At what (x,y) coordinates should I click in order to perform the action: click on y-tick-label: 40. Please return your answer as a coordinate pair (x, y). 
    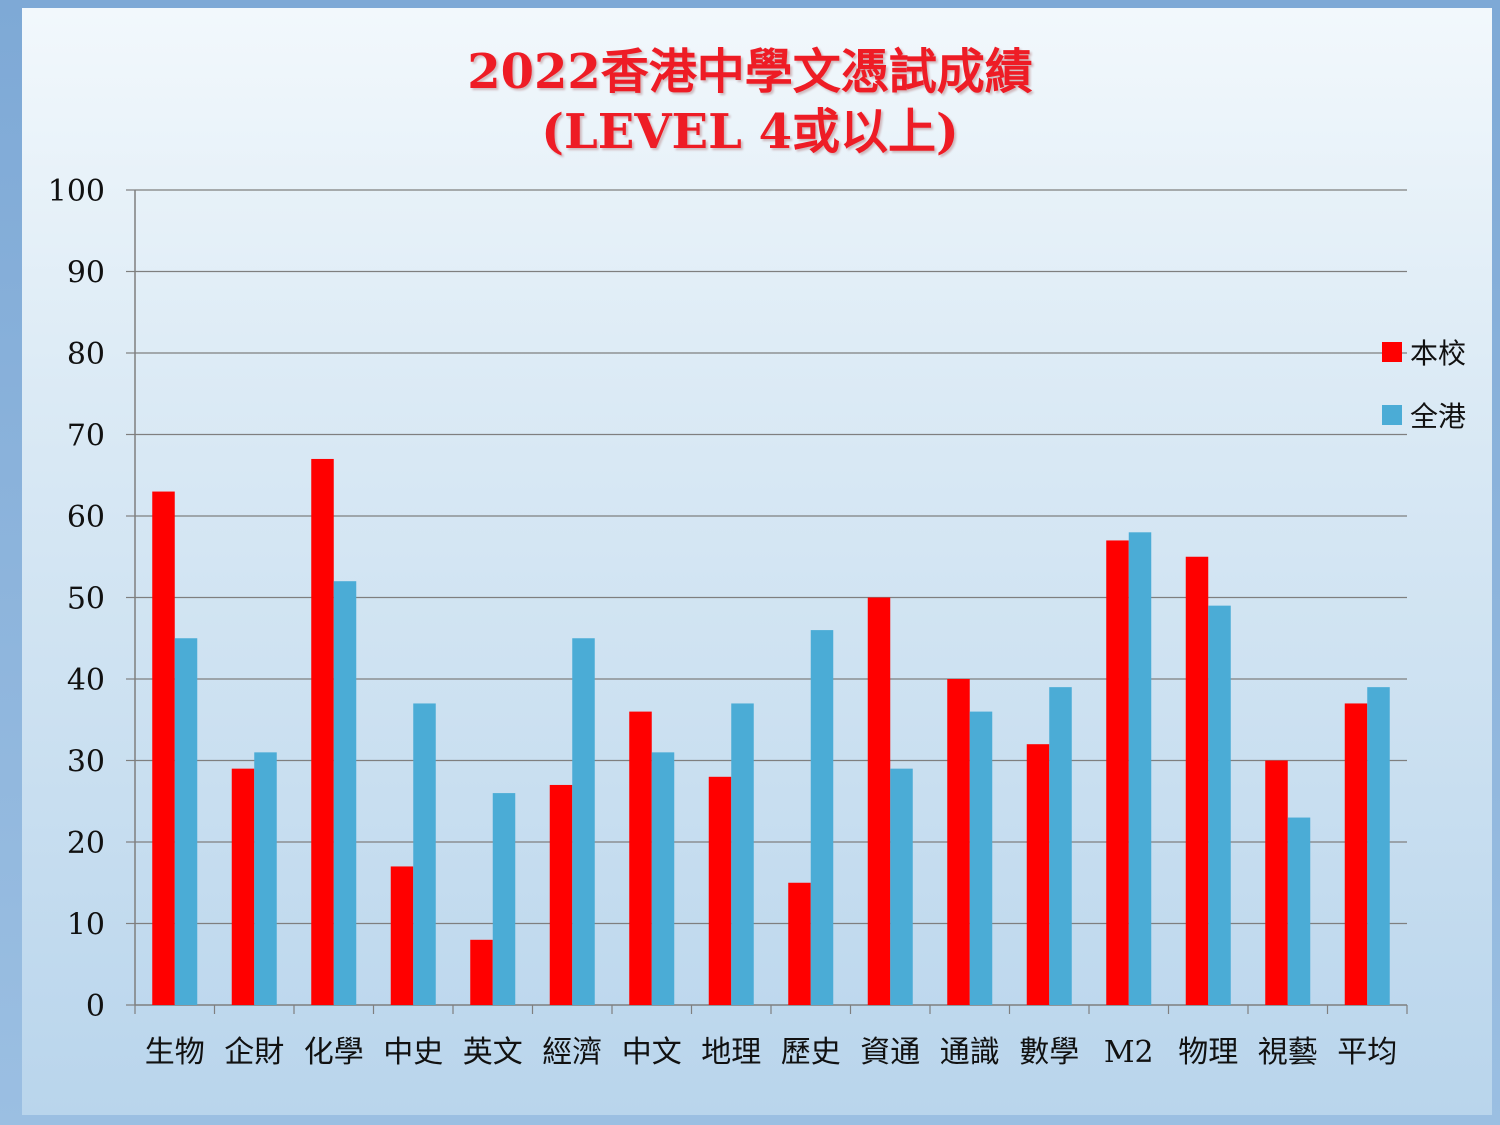
    Looking at the image, I should click on (86, 680).